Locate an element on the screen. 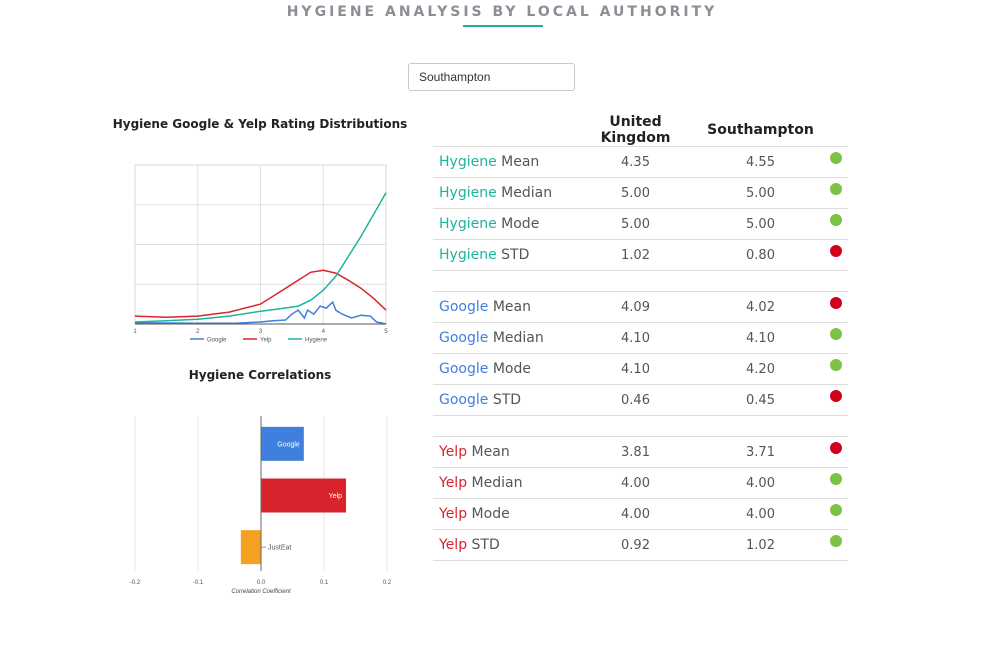  legend-label-hygiene: Hygiene is located at coordinates (316, 341).